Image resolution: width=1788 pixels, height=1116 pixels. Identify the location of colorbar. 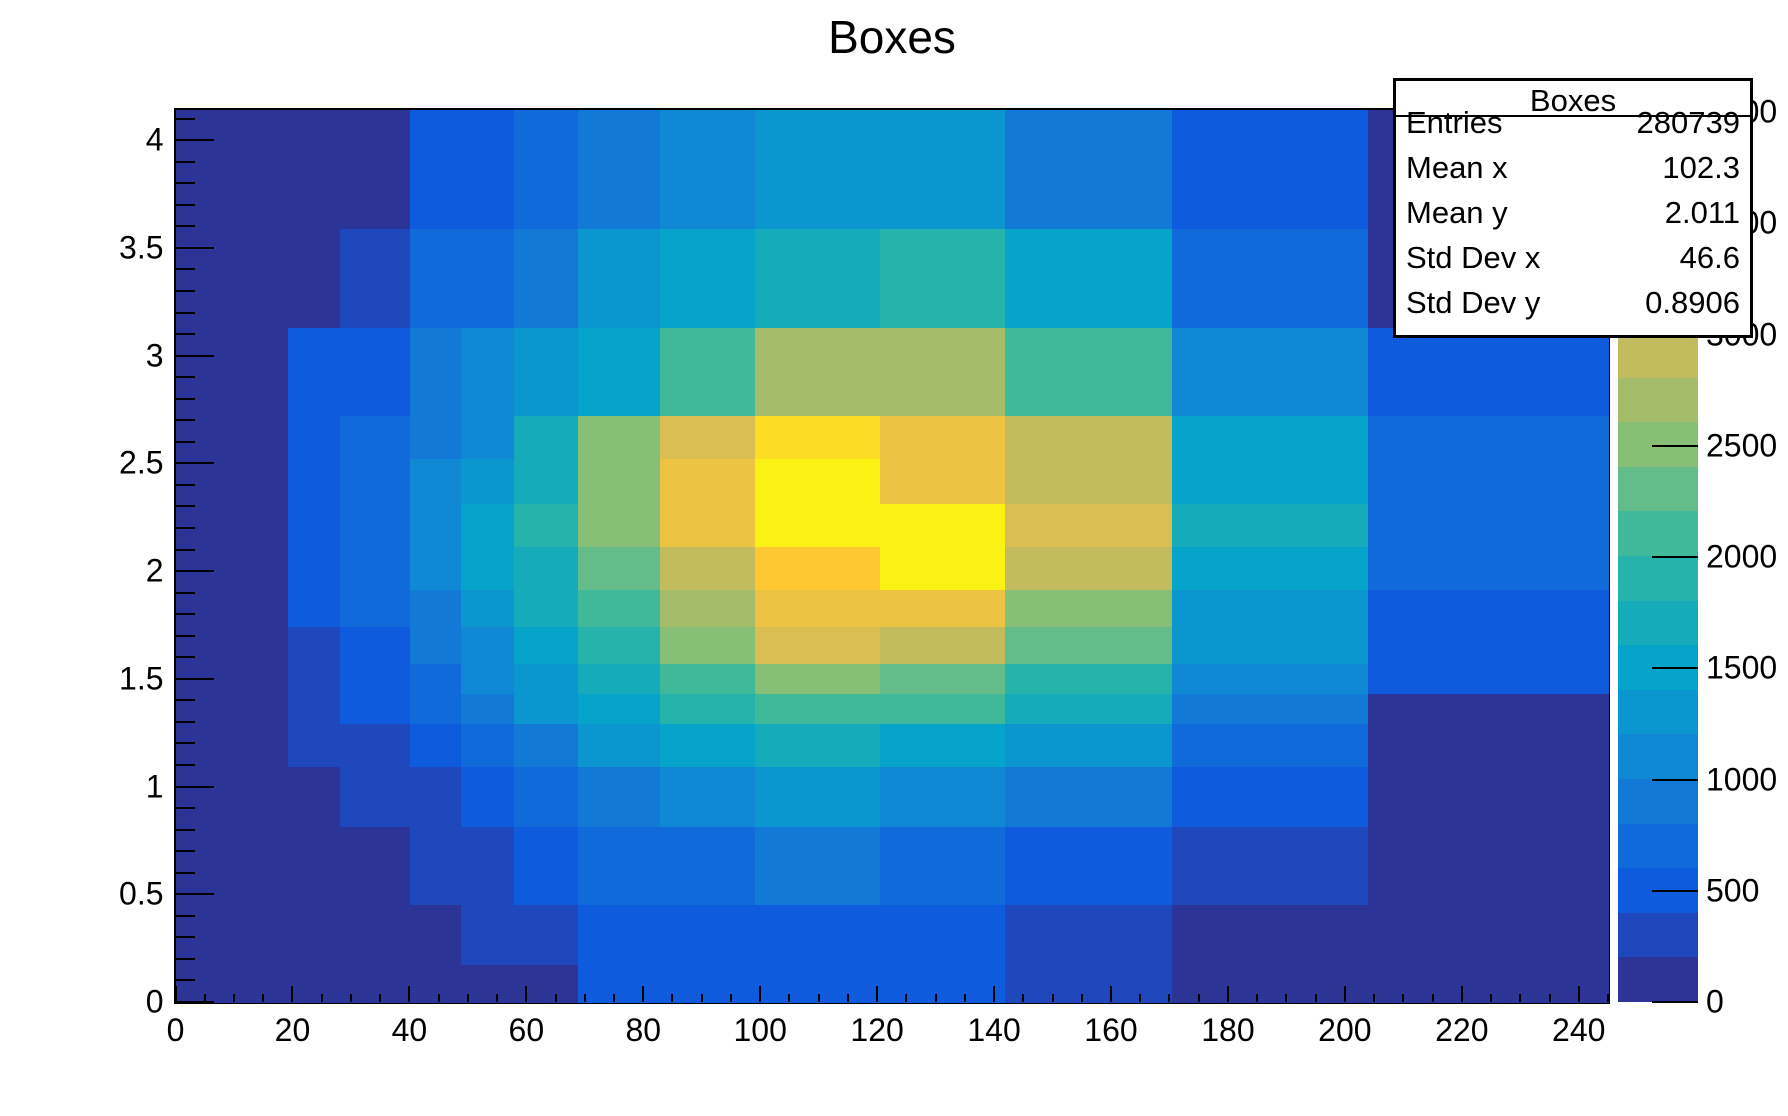
(1658, 555).